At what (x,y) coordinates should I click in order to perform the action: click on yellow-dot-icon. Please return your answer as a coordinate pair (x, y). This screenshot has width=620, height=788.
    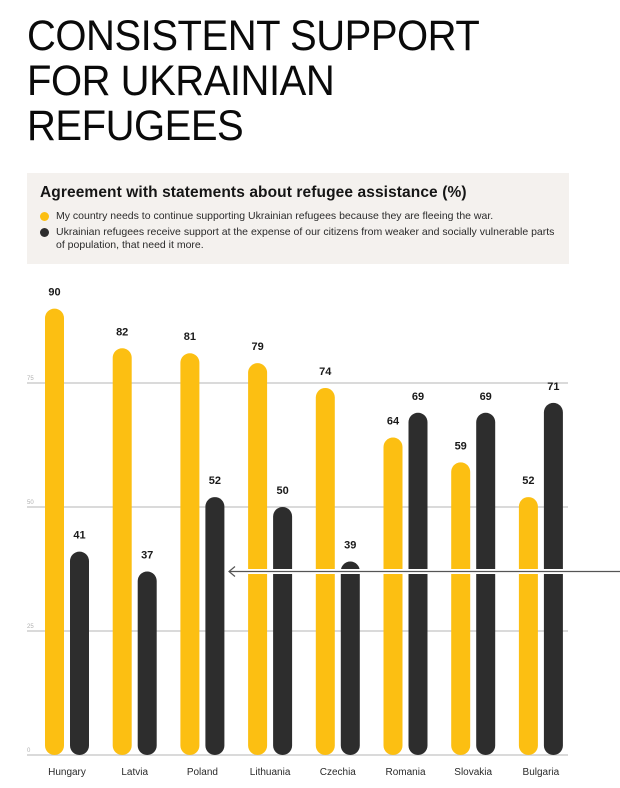
    Looking at the image, I should click on (44, 216).